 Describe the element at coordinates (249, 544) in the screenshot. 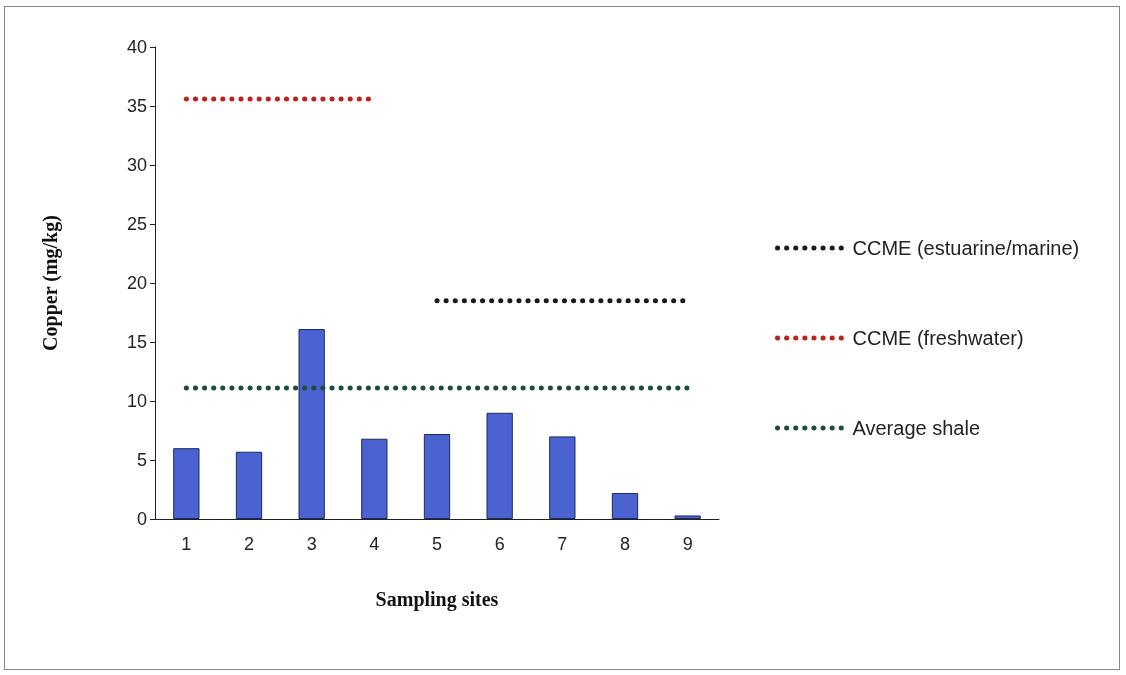

I see `x-tick-label: 2` at that location.